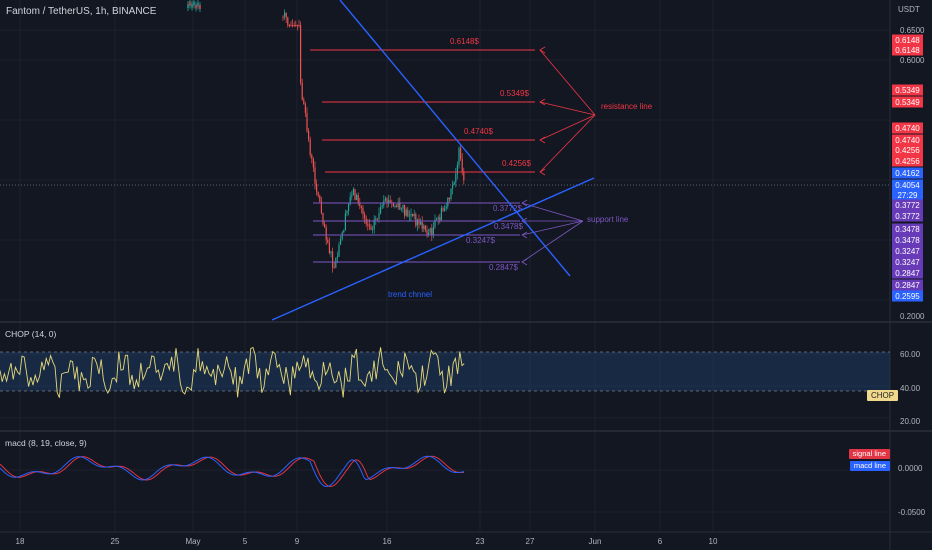 This screenshot has height=550, width=932. What do you see at coordinates (387, 541) in the screenshot?
I see `time-label: 16` at bounding box center [387, 541].